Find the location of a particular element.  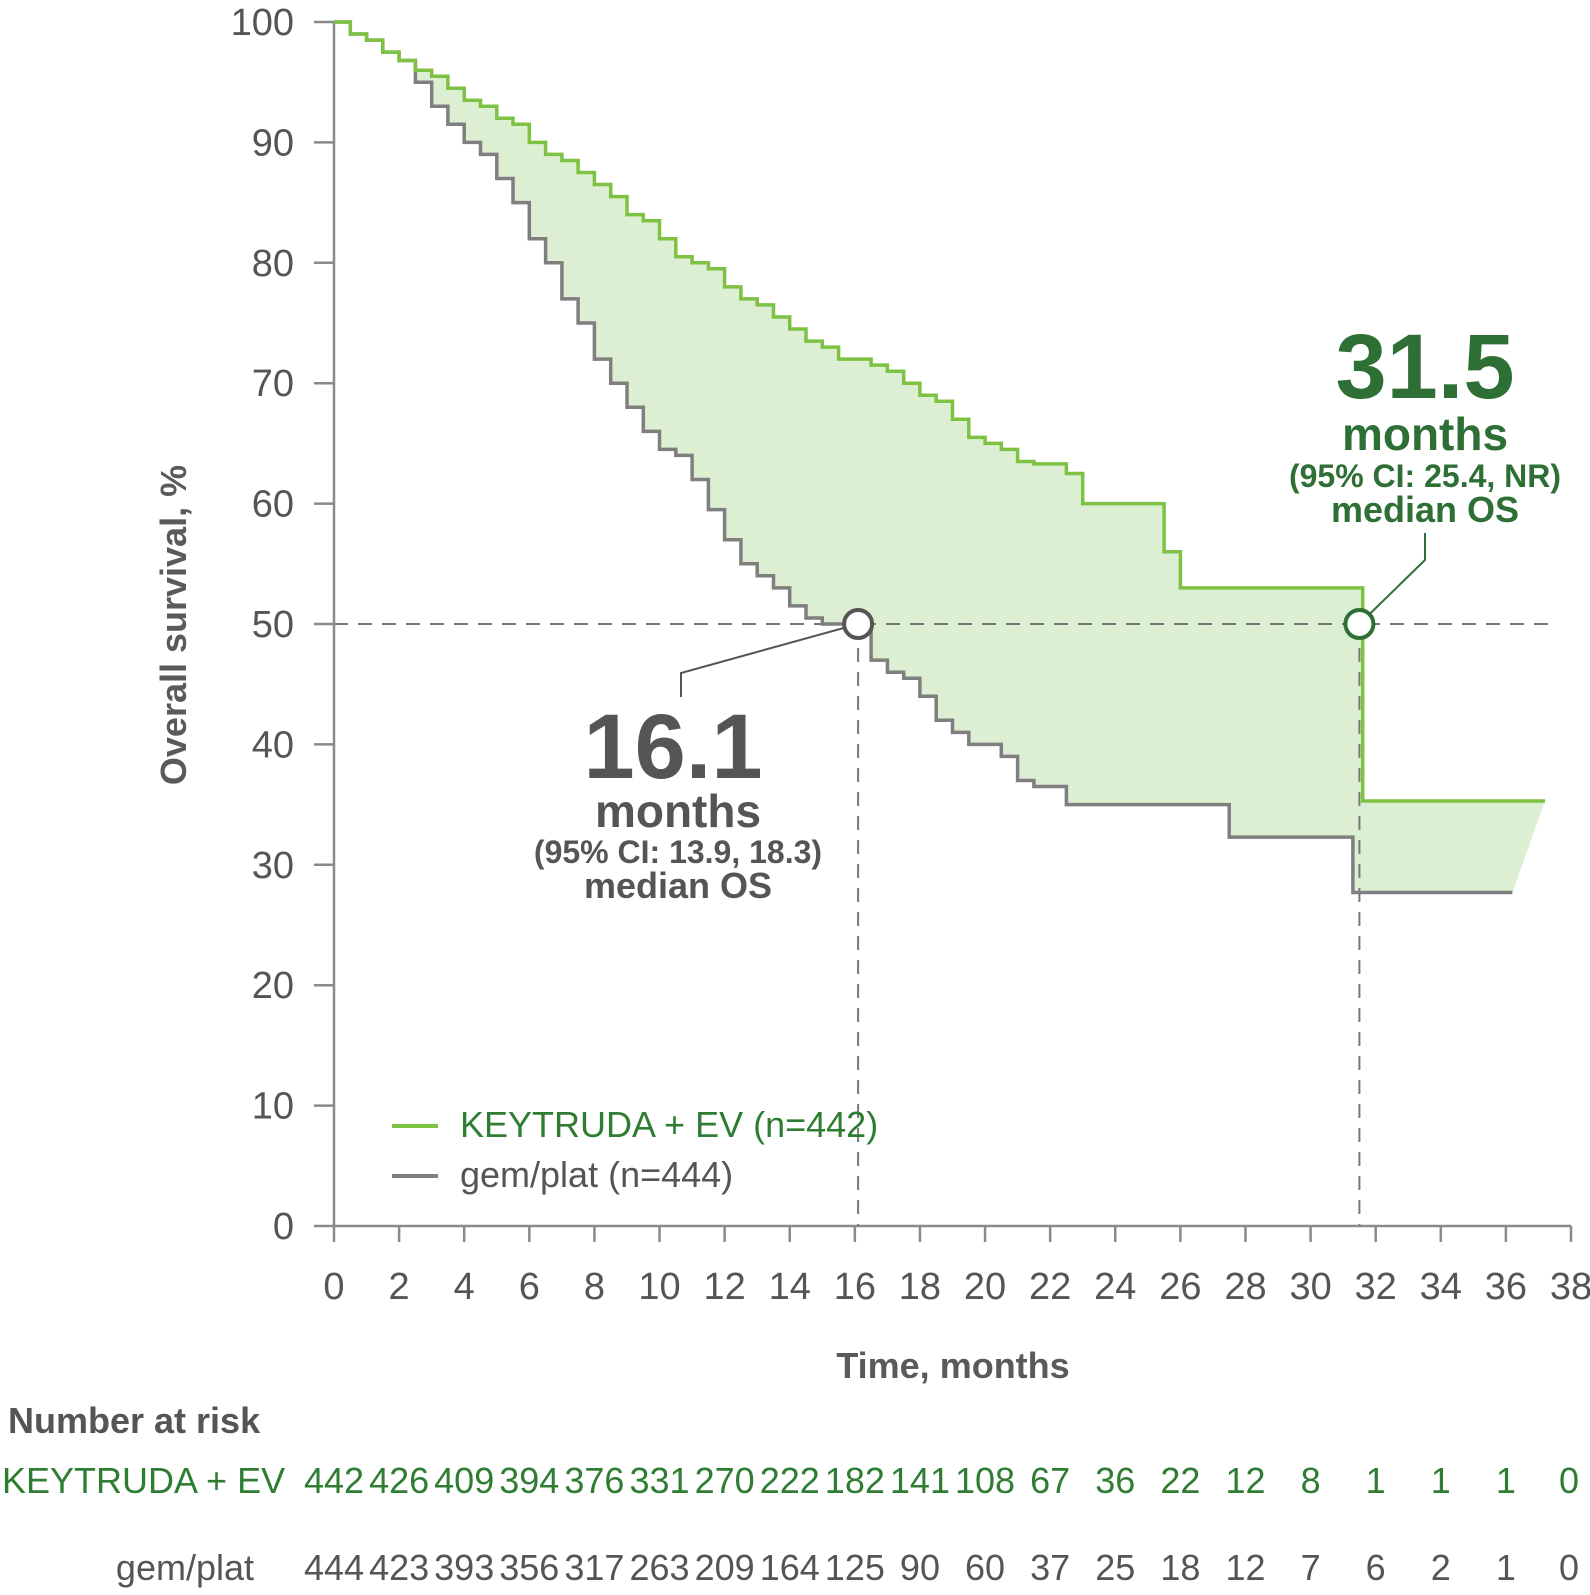

risk-value: 263 is located at coordinates (659, 1567).